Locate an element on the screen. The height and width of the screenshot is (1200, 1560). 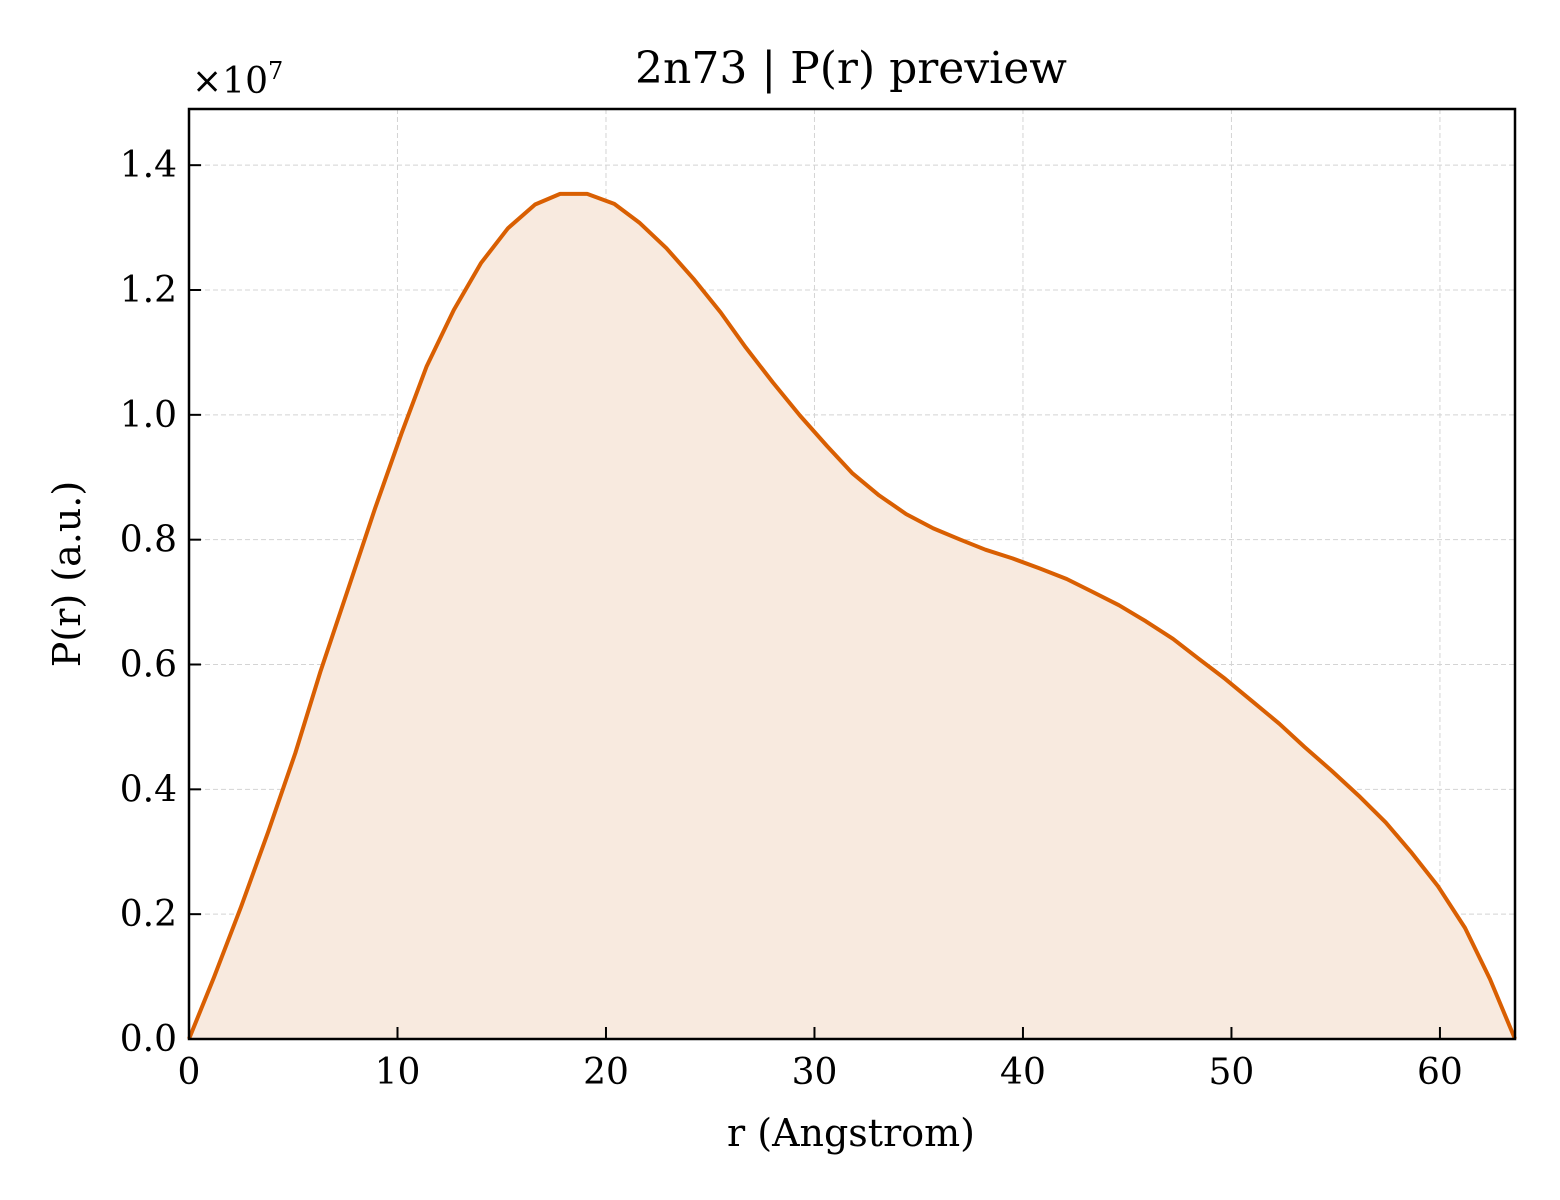
chart-title: 2n73 | P(r) preview is located at coordinates (851, 68).